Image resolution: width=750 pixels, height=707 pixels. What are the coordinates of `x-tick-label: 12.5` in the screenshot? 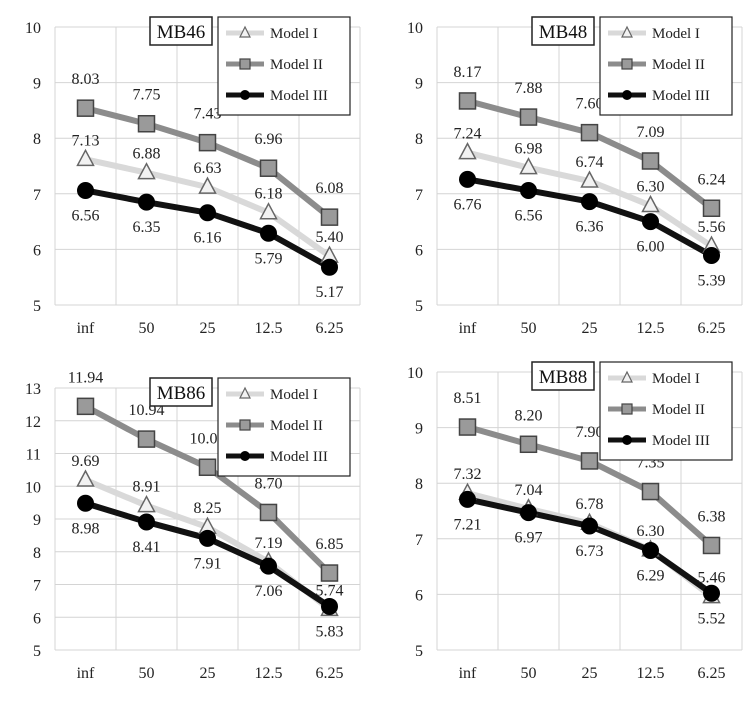 It's located at (269, 328).